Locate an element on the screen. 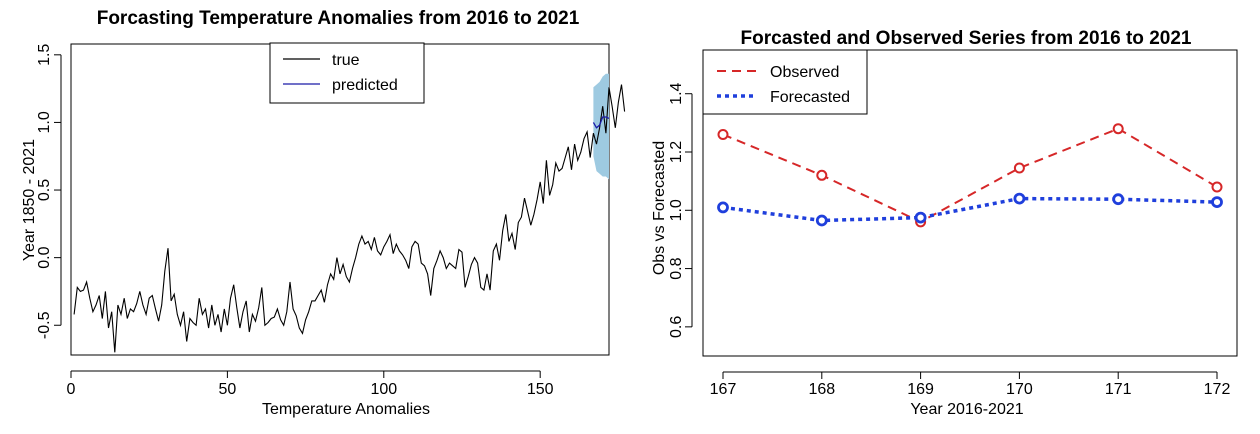 This screenshot has width=1260, height=434. series-observed-line is located at coordinates (970, 175).